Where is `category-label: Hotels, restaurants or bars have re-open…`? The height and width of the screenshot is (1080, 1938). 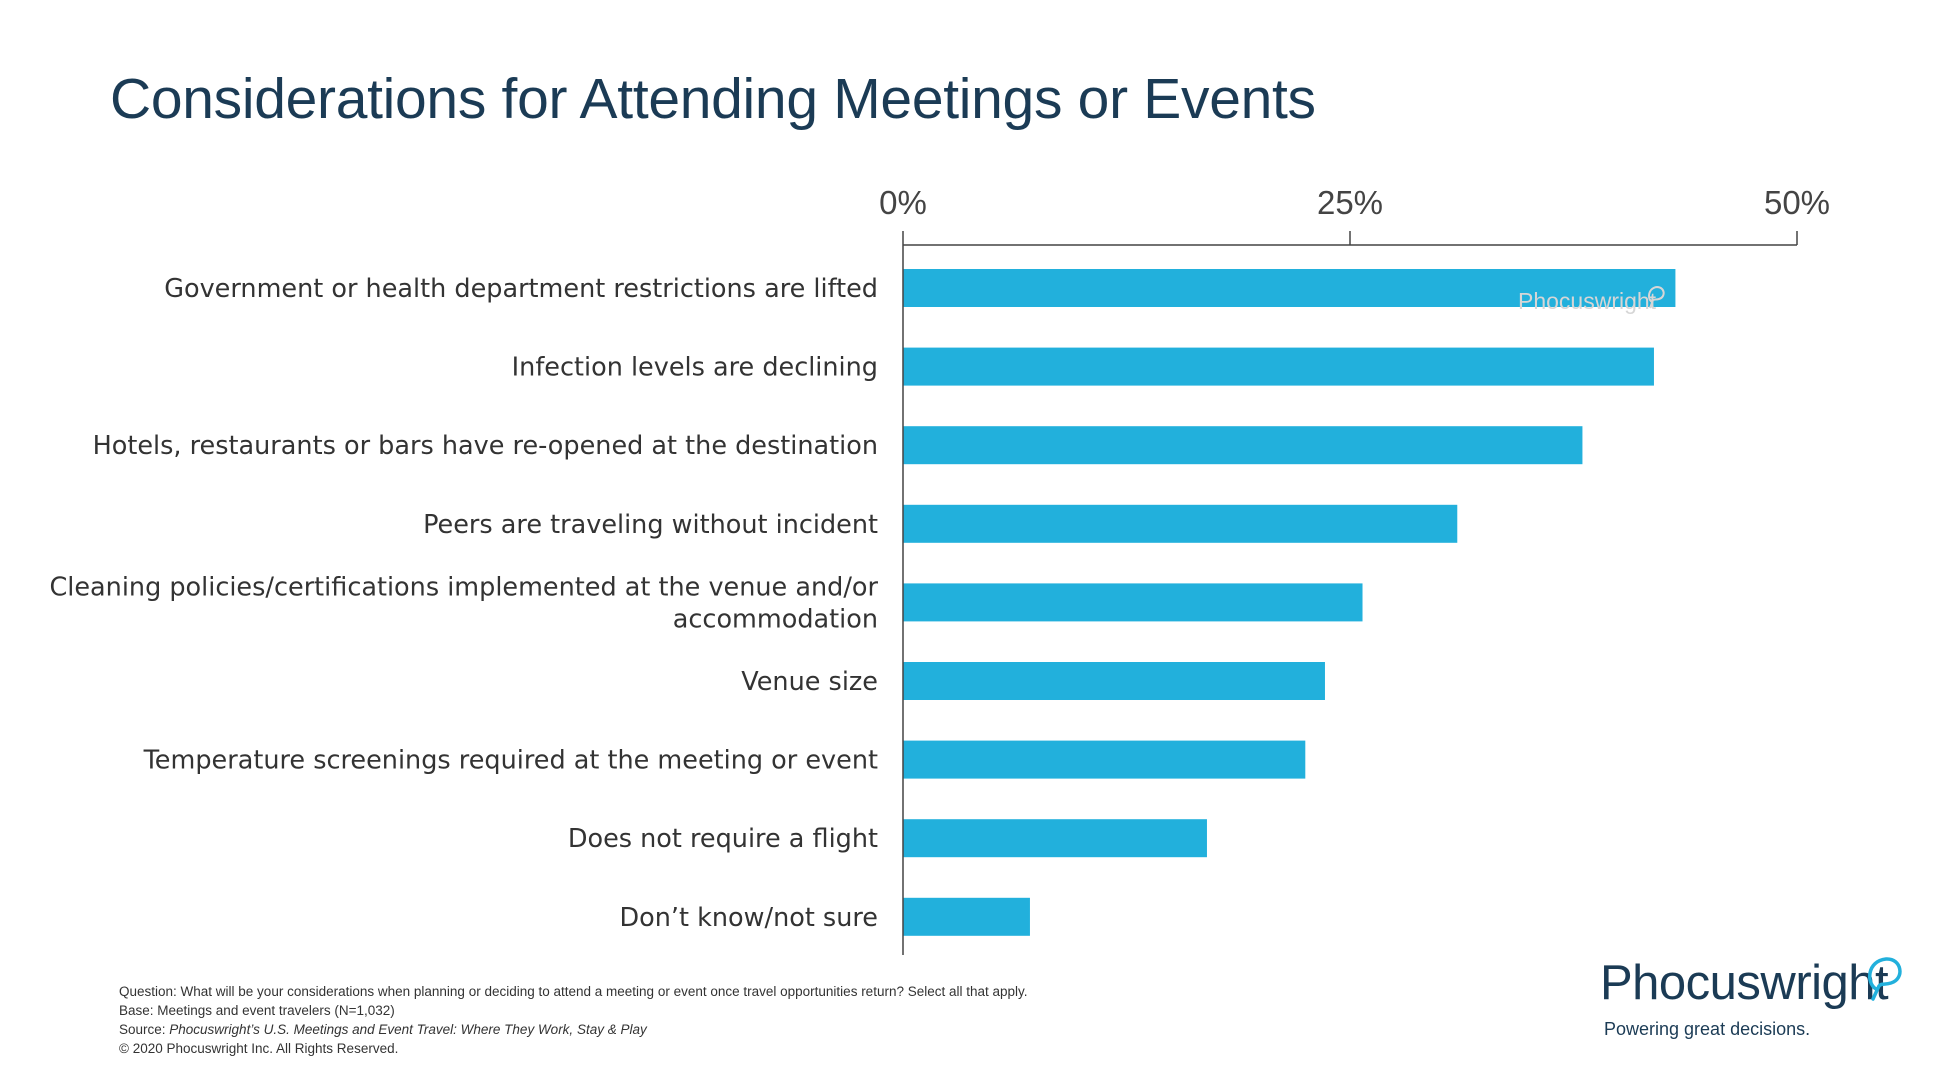
category-label: Hotels, restaurants or bars have re-open… is located at coordinates (485, 446).